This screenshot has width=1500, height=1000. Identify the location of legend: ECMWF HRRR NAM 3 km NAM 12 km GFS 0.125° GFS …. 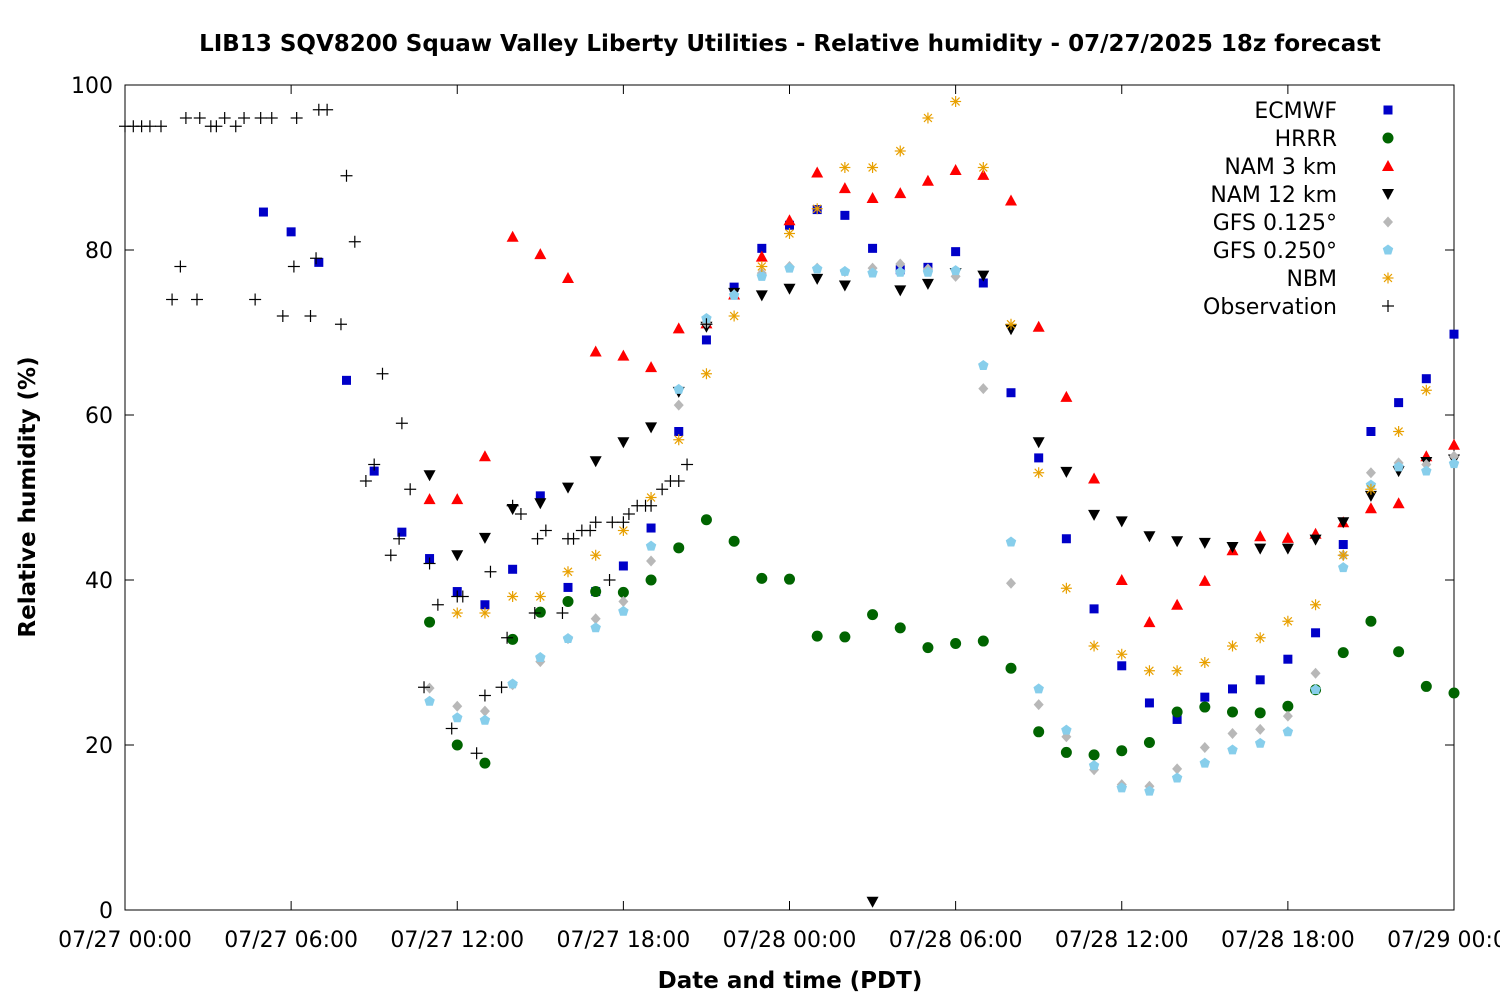
(1298, 209).